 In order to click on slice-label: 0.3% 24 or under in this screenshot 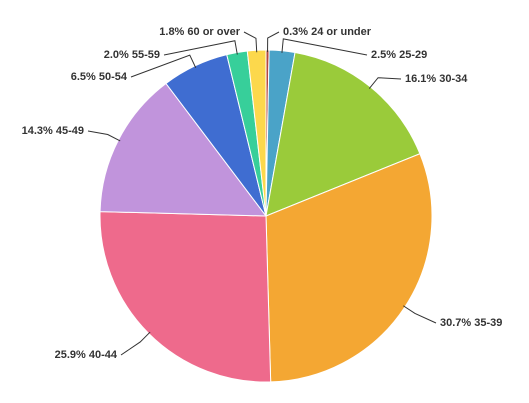, I will do `click(327, 32)`.